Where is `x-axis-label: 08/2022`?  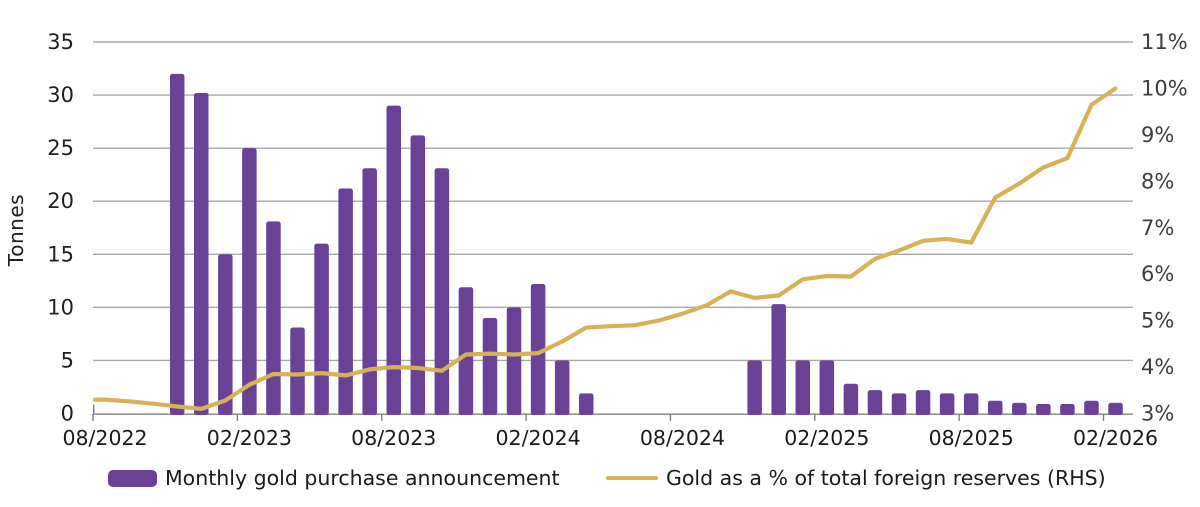 x-axis-label: 08/2022 is located at coordinates (104, 438).